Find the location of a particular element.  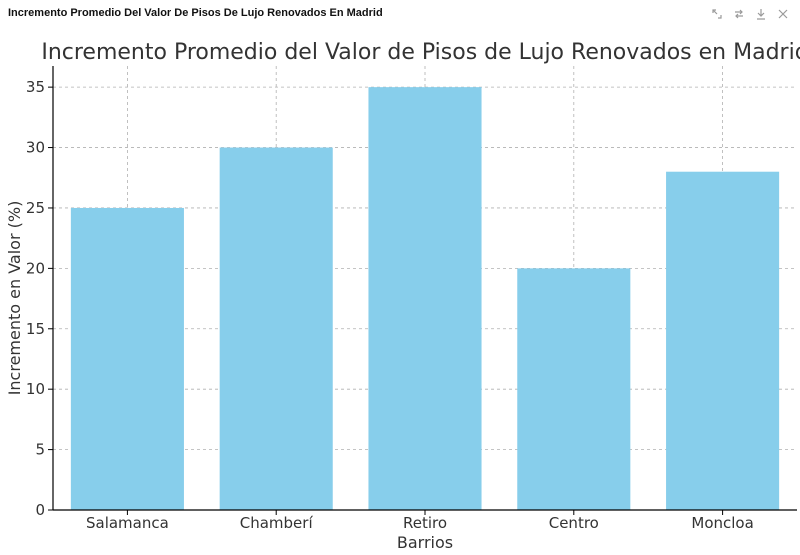

close-icon is located at coordinates (783, 14).